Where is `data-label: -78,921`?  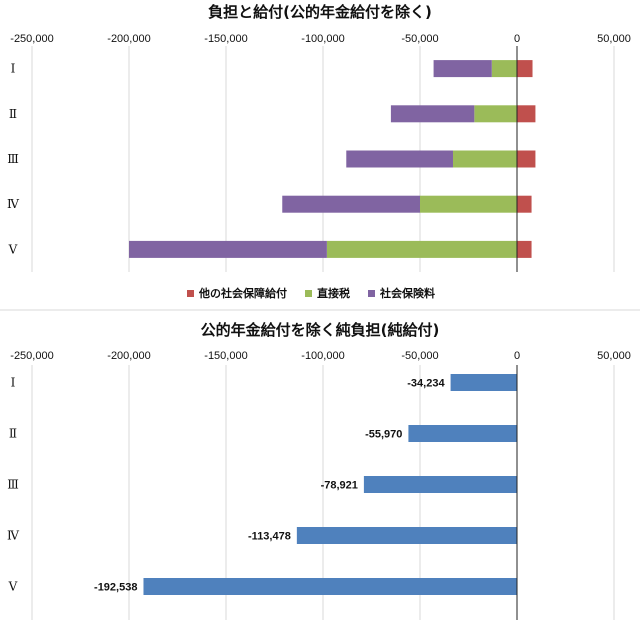 data-label: -78,921 is located at coordinates (339, 486).